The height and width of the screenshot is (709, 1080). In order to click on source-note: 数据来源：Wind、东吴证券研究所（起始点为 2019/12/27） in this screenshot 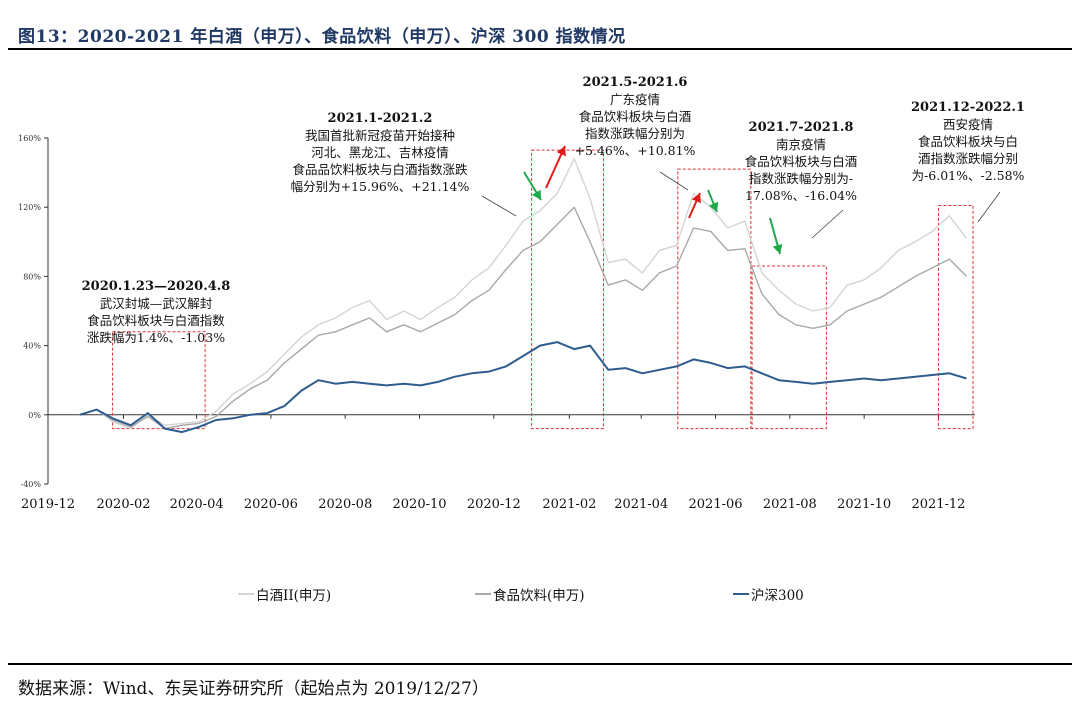, I will do `click(253, 689)`.